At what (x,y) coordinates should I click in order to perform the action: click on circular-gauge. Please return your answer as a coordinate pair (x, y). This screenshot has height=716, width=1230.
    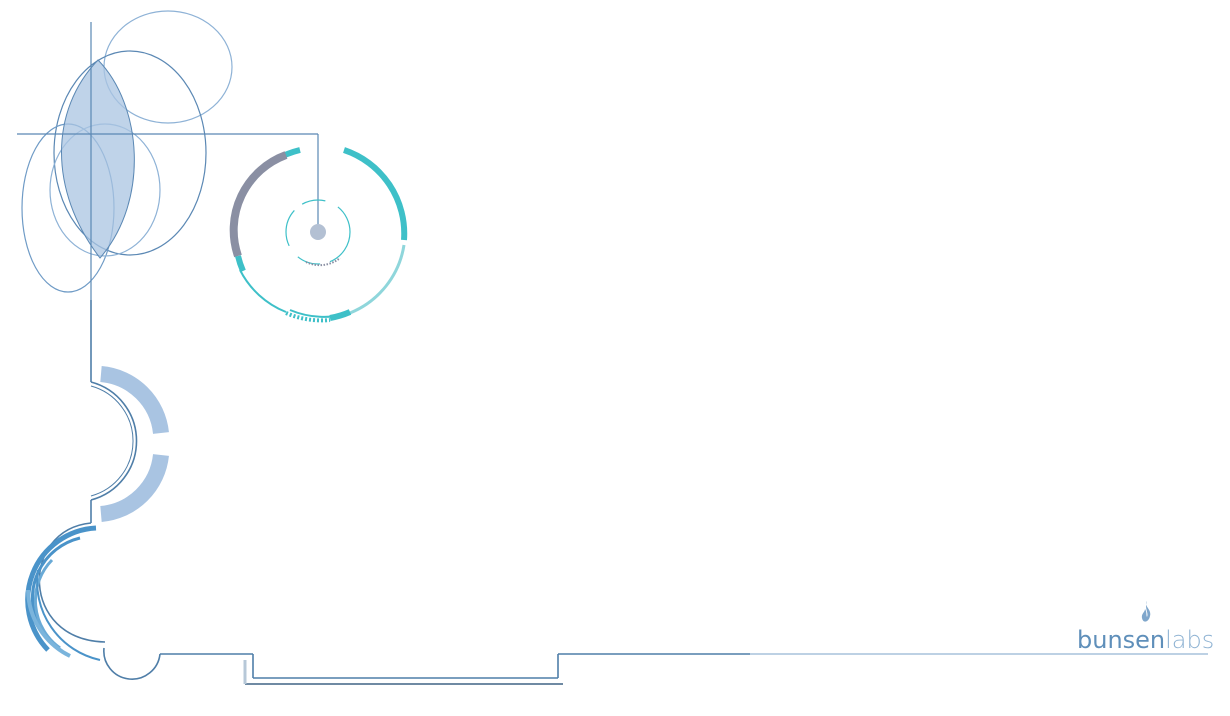
    Looking at the image, I should click on (318, 235).